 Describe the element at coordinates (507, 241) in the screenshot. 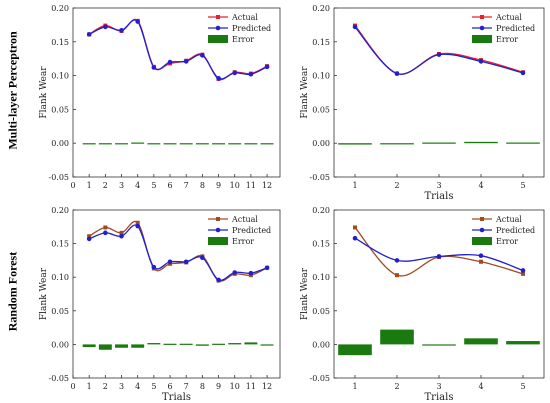

I see `legend-error-label: Error` at that location.